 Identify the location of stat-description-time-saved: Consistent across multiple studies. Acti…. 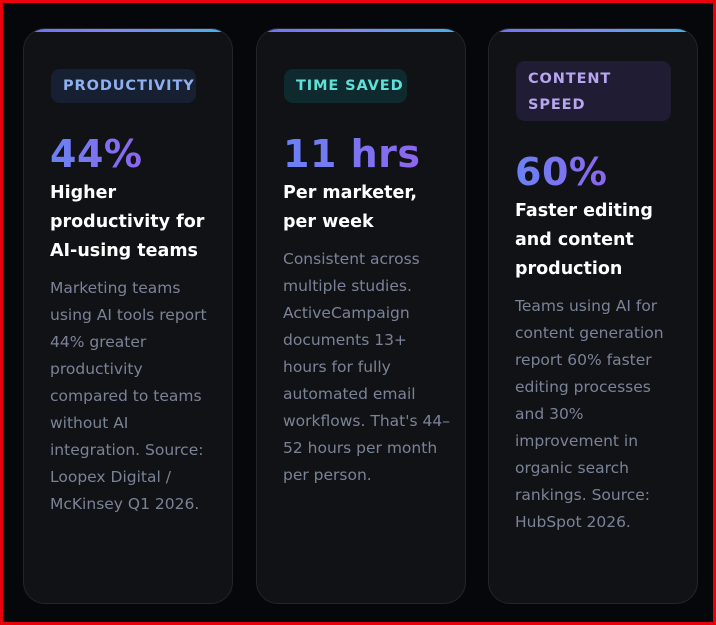
(366, 367).